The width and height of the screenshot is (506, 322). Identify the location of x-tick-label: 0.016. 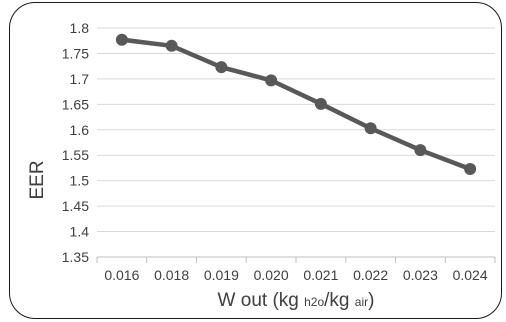
(121, 275).